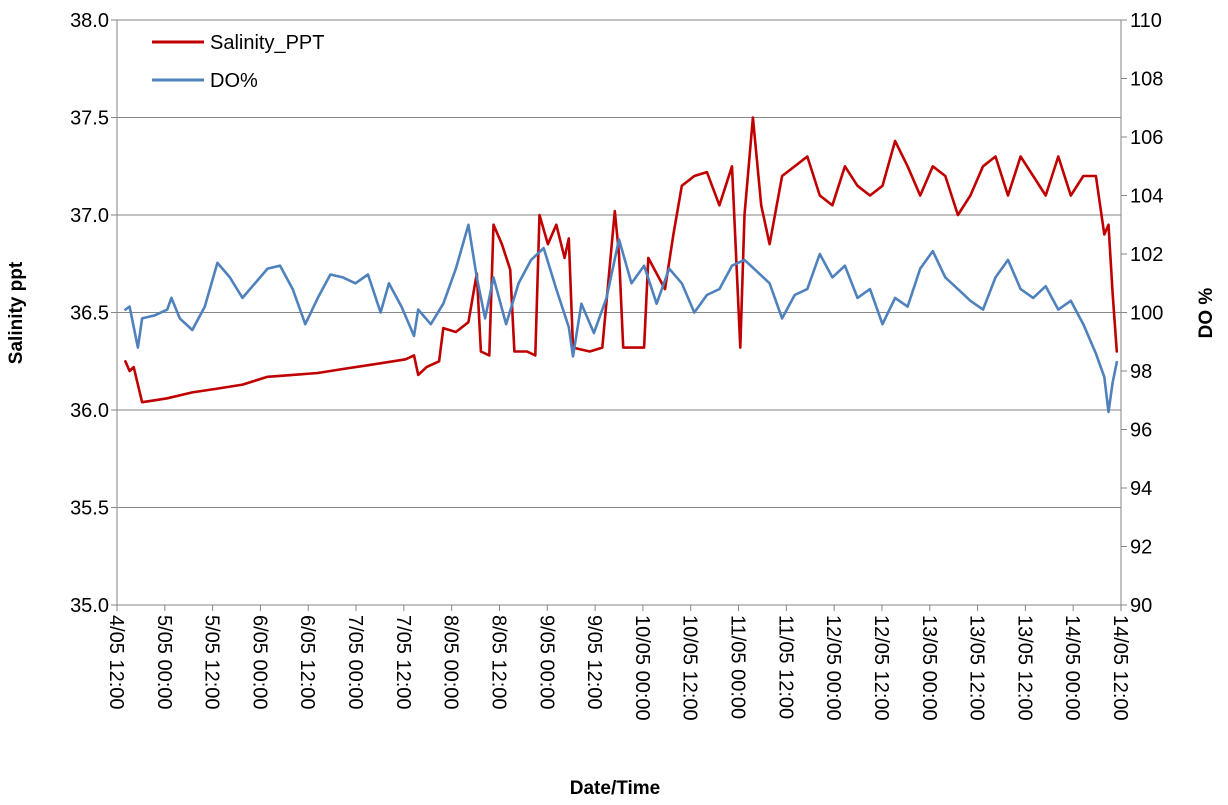 The image size is (1228, 805). Describe the element at coordinates (1141, 606) in the screenshot. I see `y2-tick-label: 90` at that location.